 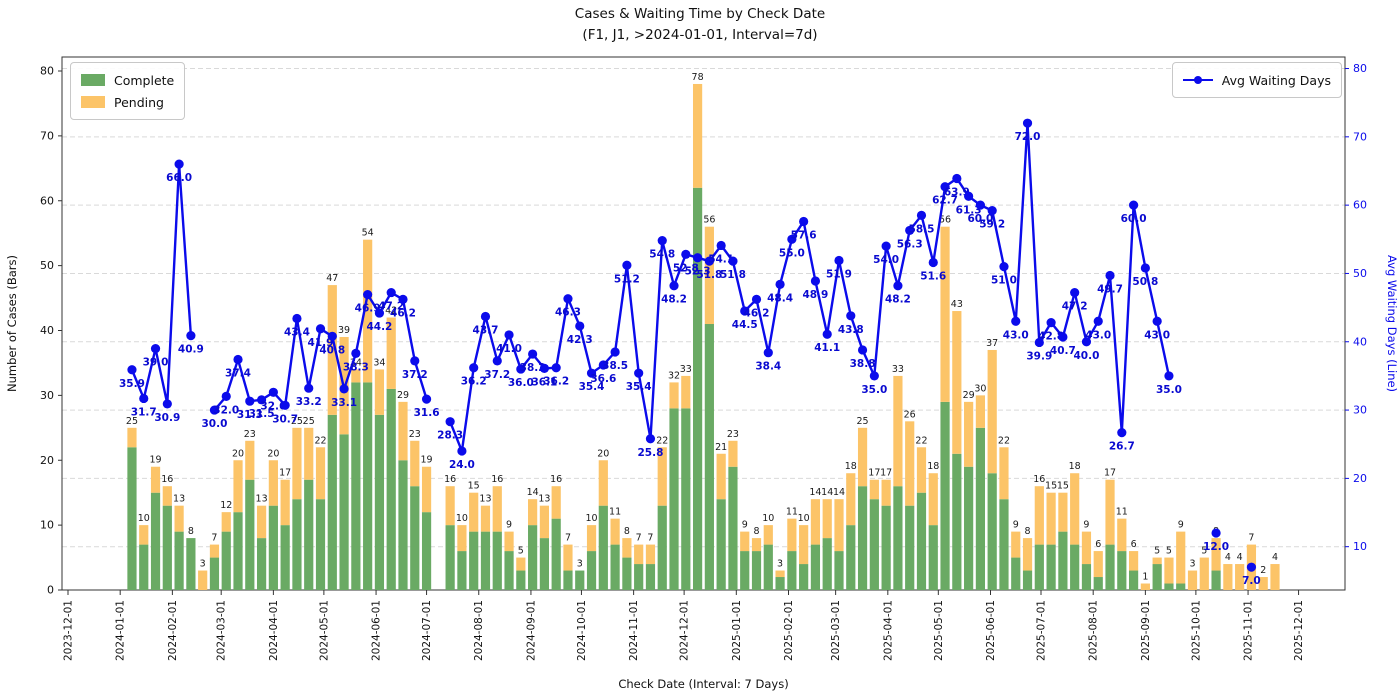 What do you see at coordinates (721, 447) in the screenshot?
I see `bar-value-label: 21` at bounding box center [721, 447].